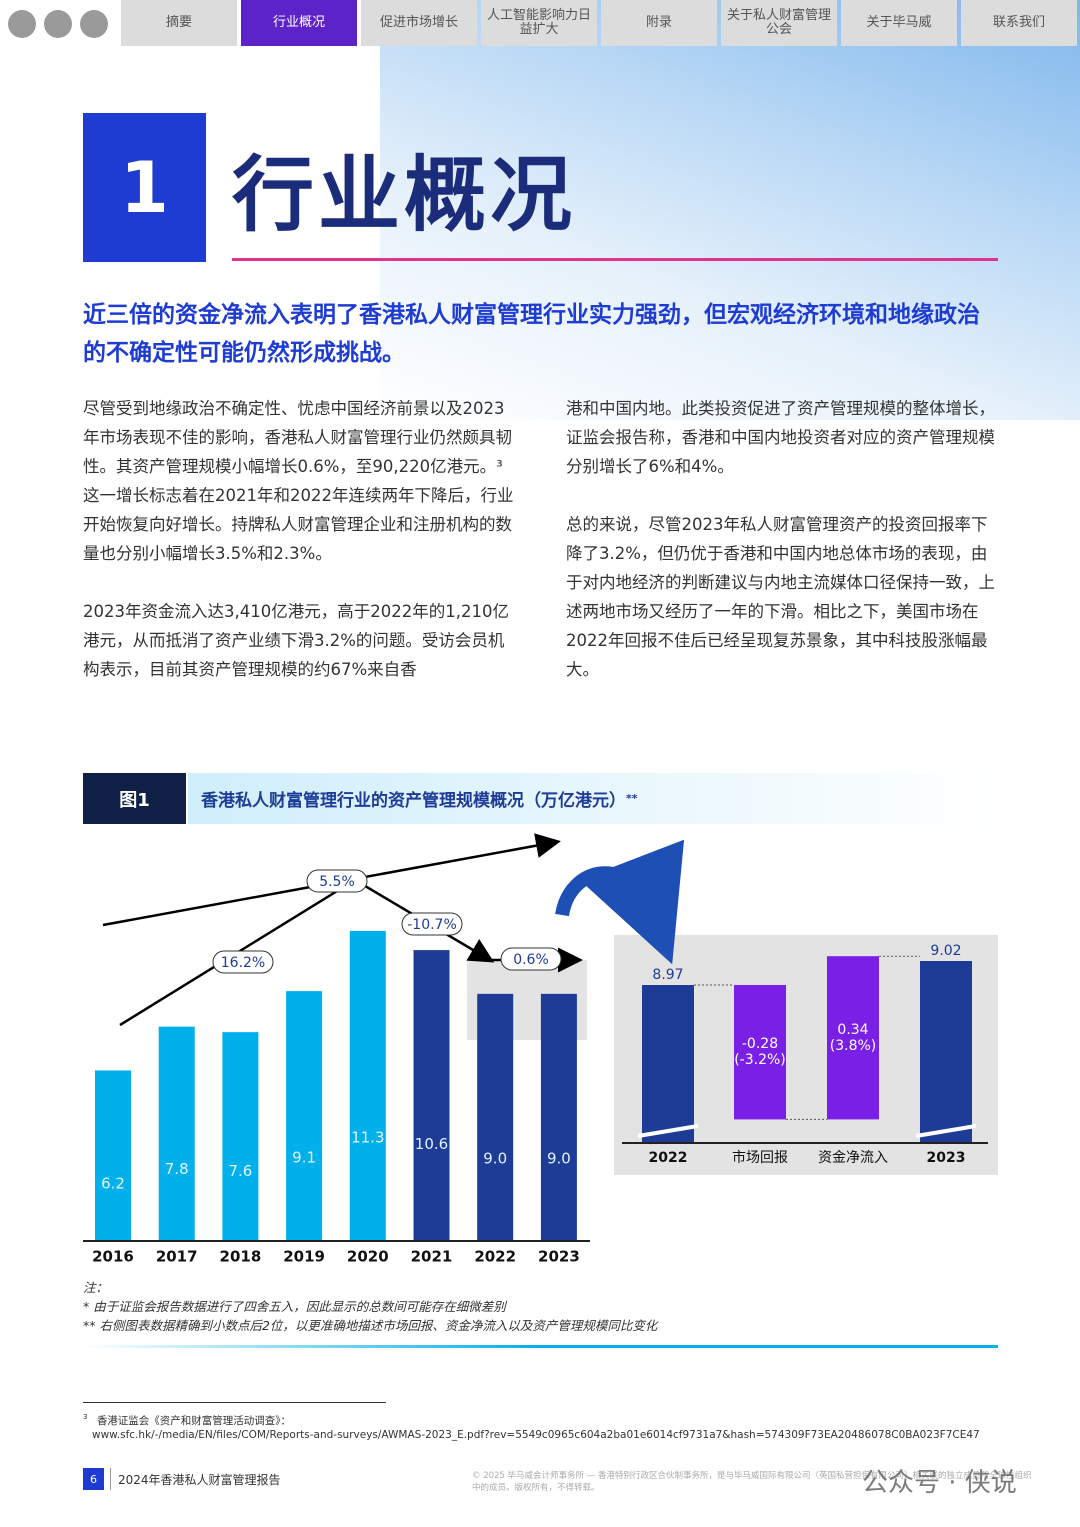  What do you see at coordinates (539, 23) in the screenshot?
I see `nav-tab: 人工智能影响力日益扩大` at bounding box center [539, 23].